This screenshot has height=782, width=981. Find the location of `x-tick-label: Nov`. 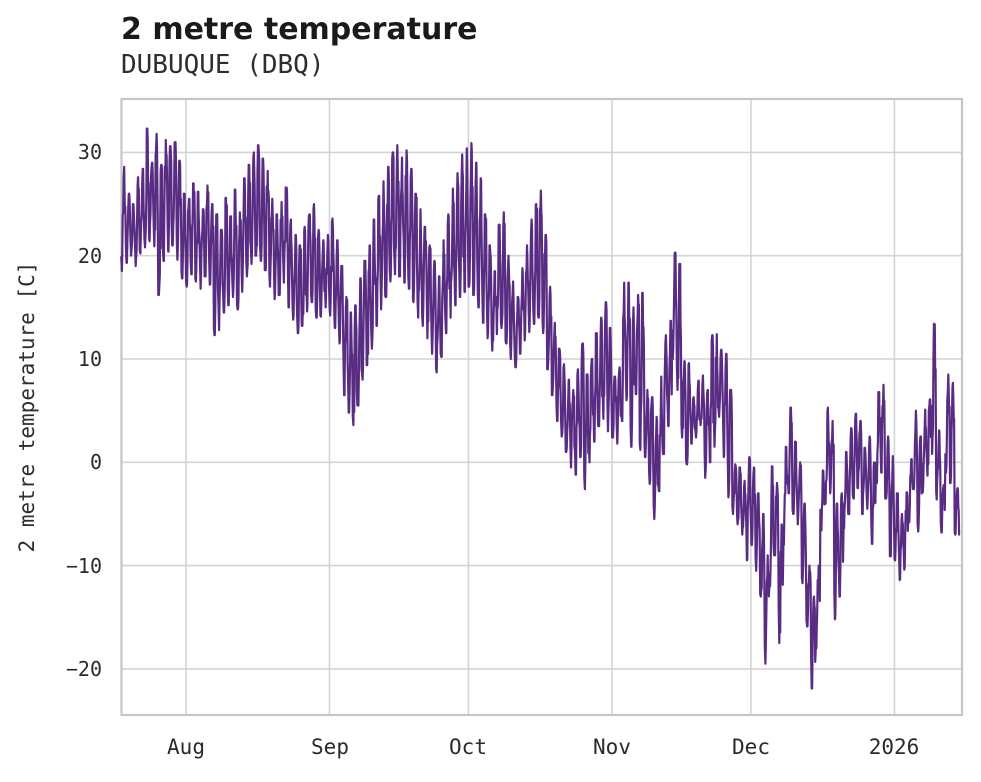

x-tick-label: Nov is located at coordinates (612, 747).